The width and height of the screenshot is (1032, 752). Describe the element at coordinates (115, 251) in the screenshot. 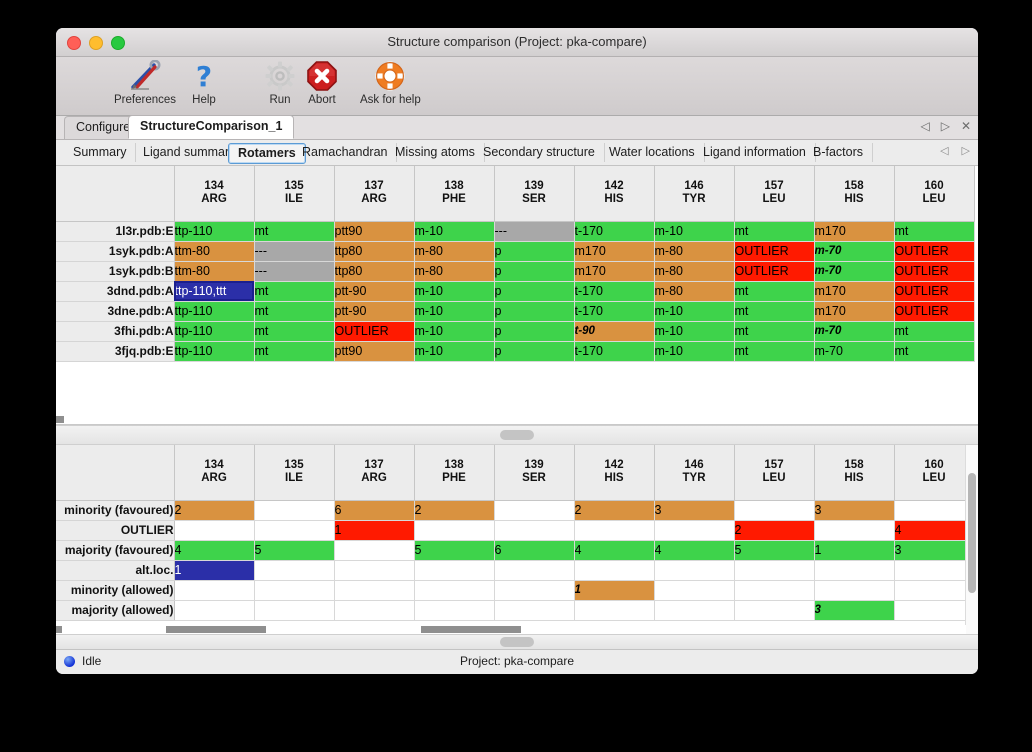

I see `row-header: 1syk.pdb:A` at that location.